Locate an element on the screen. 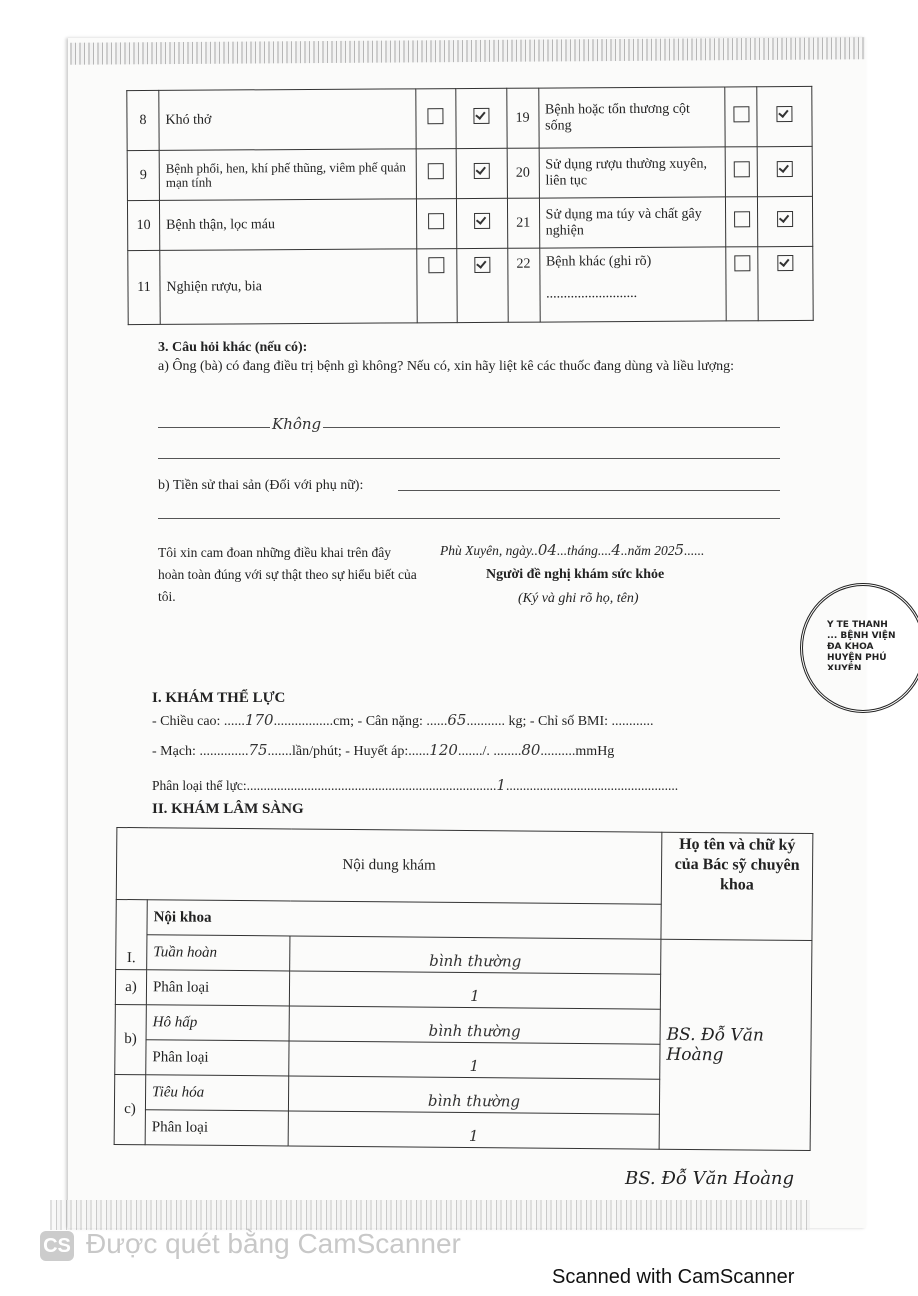 Image resolution: width=918 pixels, height=1296 pixels. row-number: 21 is located at coordinates (523, 223).